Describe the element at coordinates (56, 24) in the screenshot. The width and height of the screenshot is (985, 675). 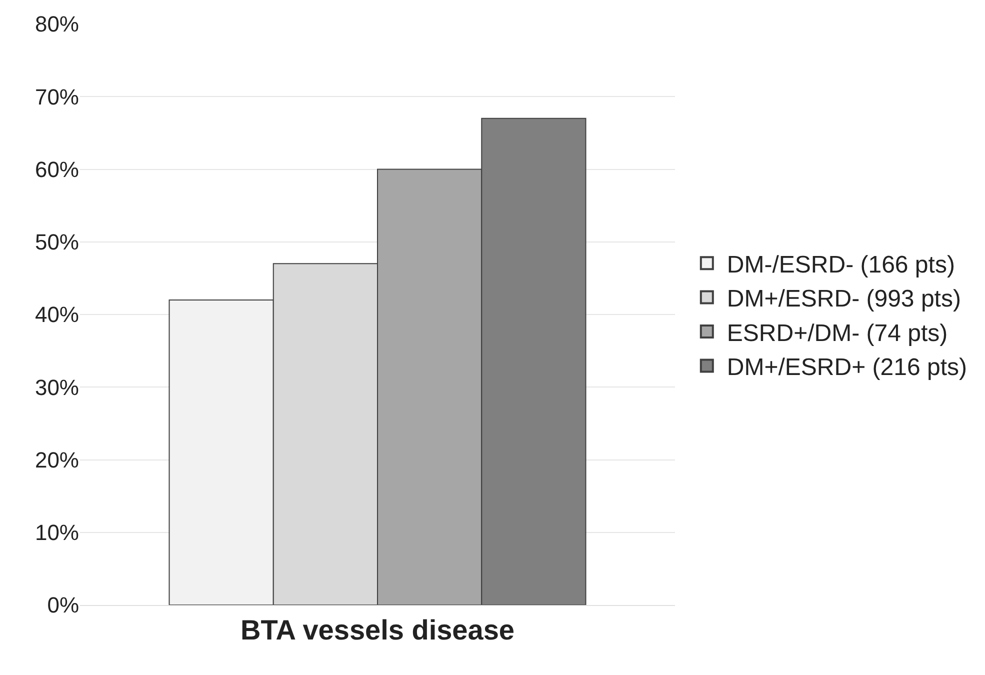
I see `y-tick-label: 80%` at that location.